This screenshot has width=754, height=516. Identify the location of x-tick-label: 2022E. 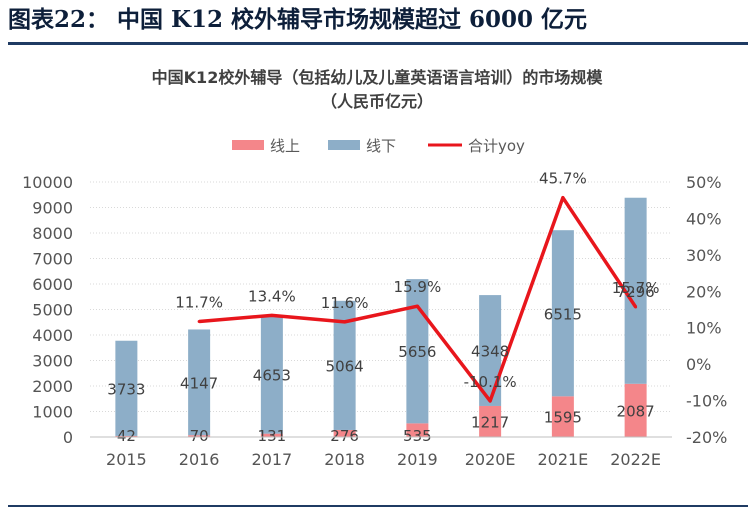
(635, 459).